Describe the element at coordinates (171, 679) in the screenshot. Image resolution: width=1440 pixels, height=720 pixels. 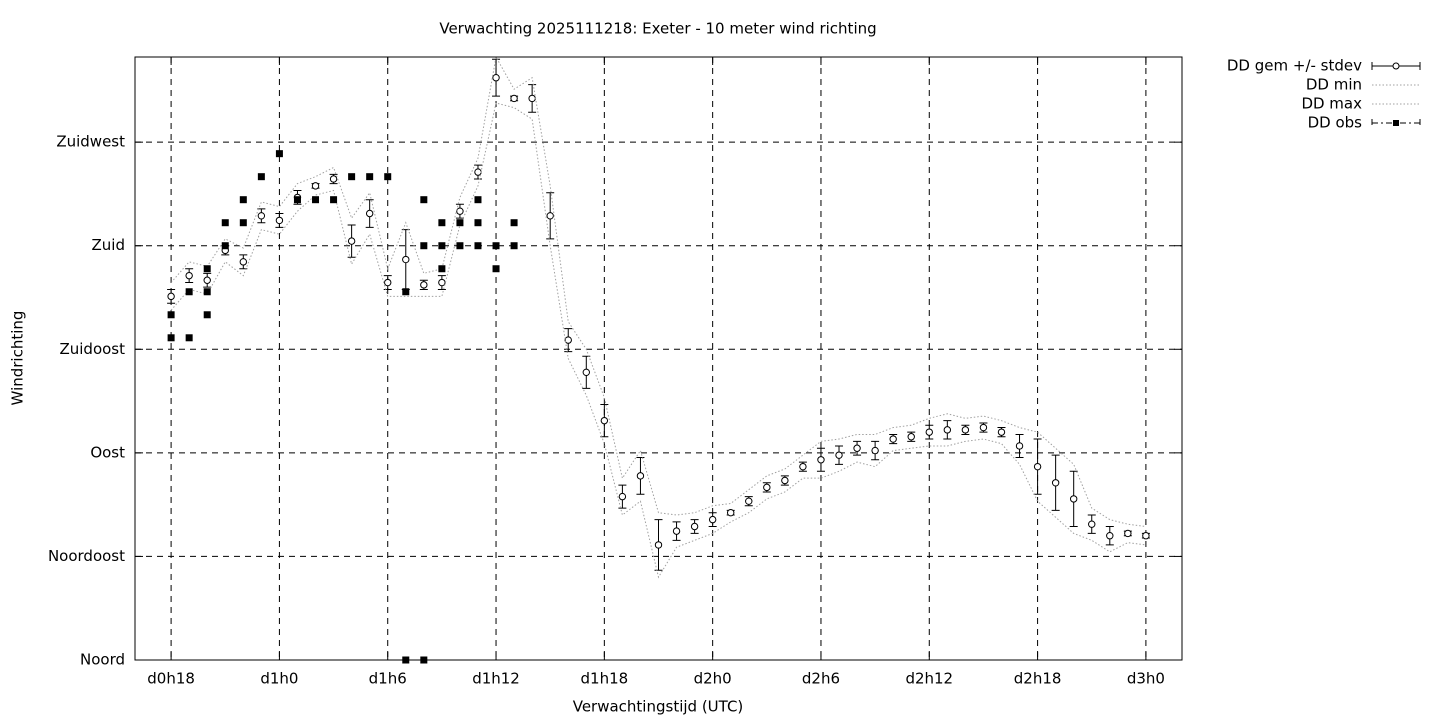
I see `x-tick-label: d0h18` at that location.